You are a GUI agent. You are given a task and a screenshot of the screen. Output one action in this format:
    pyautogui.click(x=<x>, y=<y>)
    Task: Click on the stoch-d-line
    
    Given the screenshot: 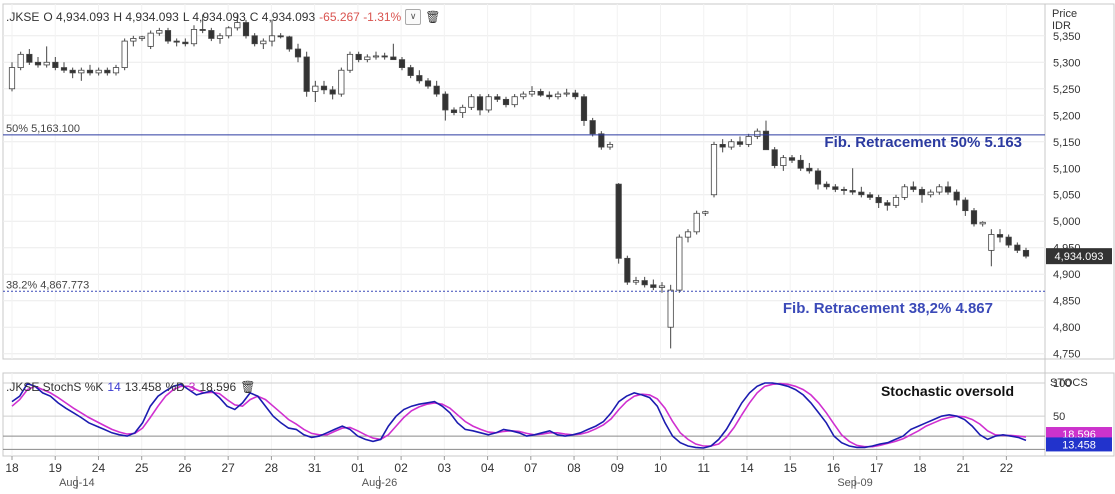 What is the action you would take?
    pyautogui.click(x=519, y=415)
    